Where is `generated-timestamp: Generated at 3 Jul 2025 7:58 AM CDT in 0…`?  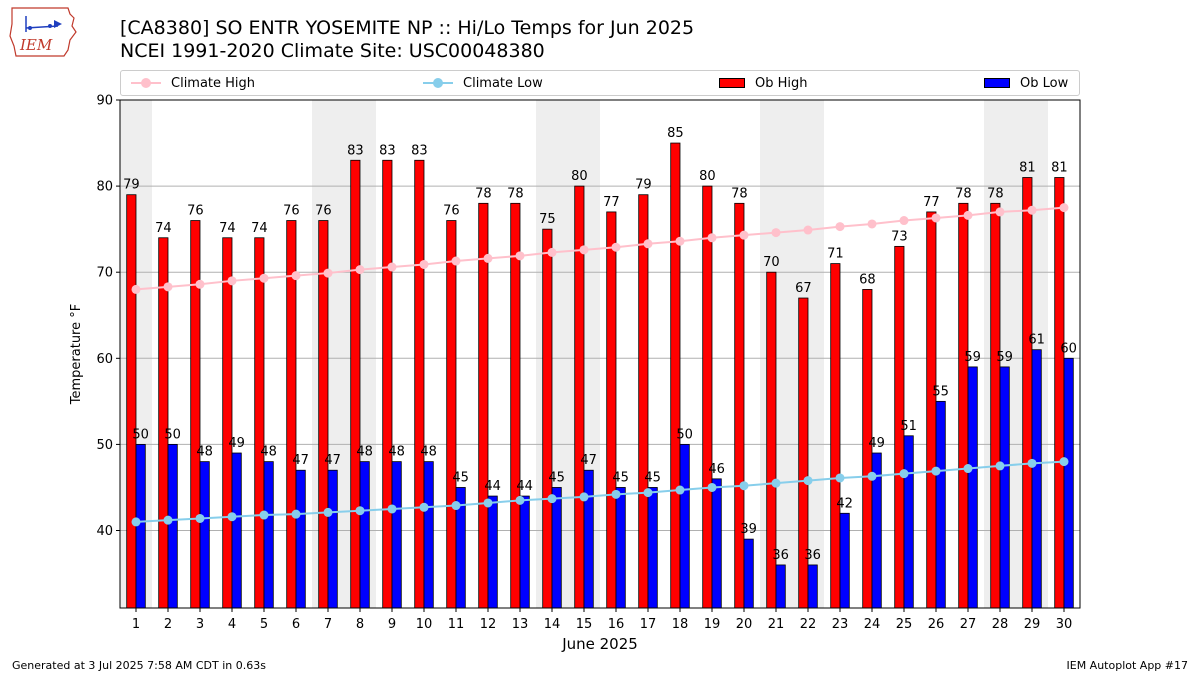 generated-timestamp: Generated at 3 Jul 2025 7:58 AM CDT in 0… is located at coordinates (139, 665).